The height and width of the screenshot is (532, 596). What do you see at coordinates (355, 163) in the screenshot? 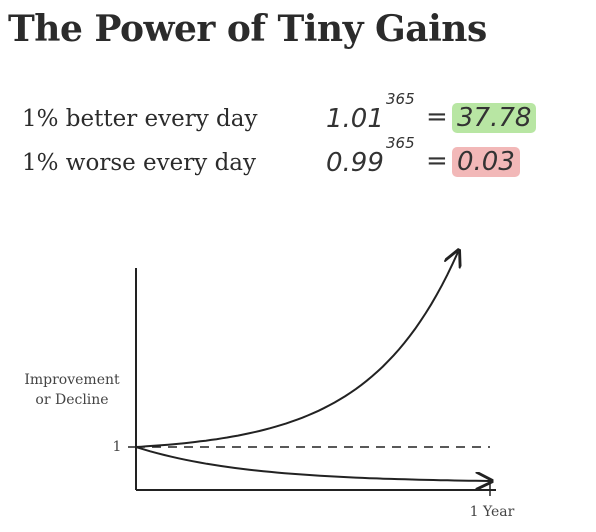
I see `worse-base: 0.99` at bounding box center [355, 163].